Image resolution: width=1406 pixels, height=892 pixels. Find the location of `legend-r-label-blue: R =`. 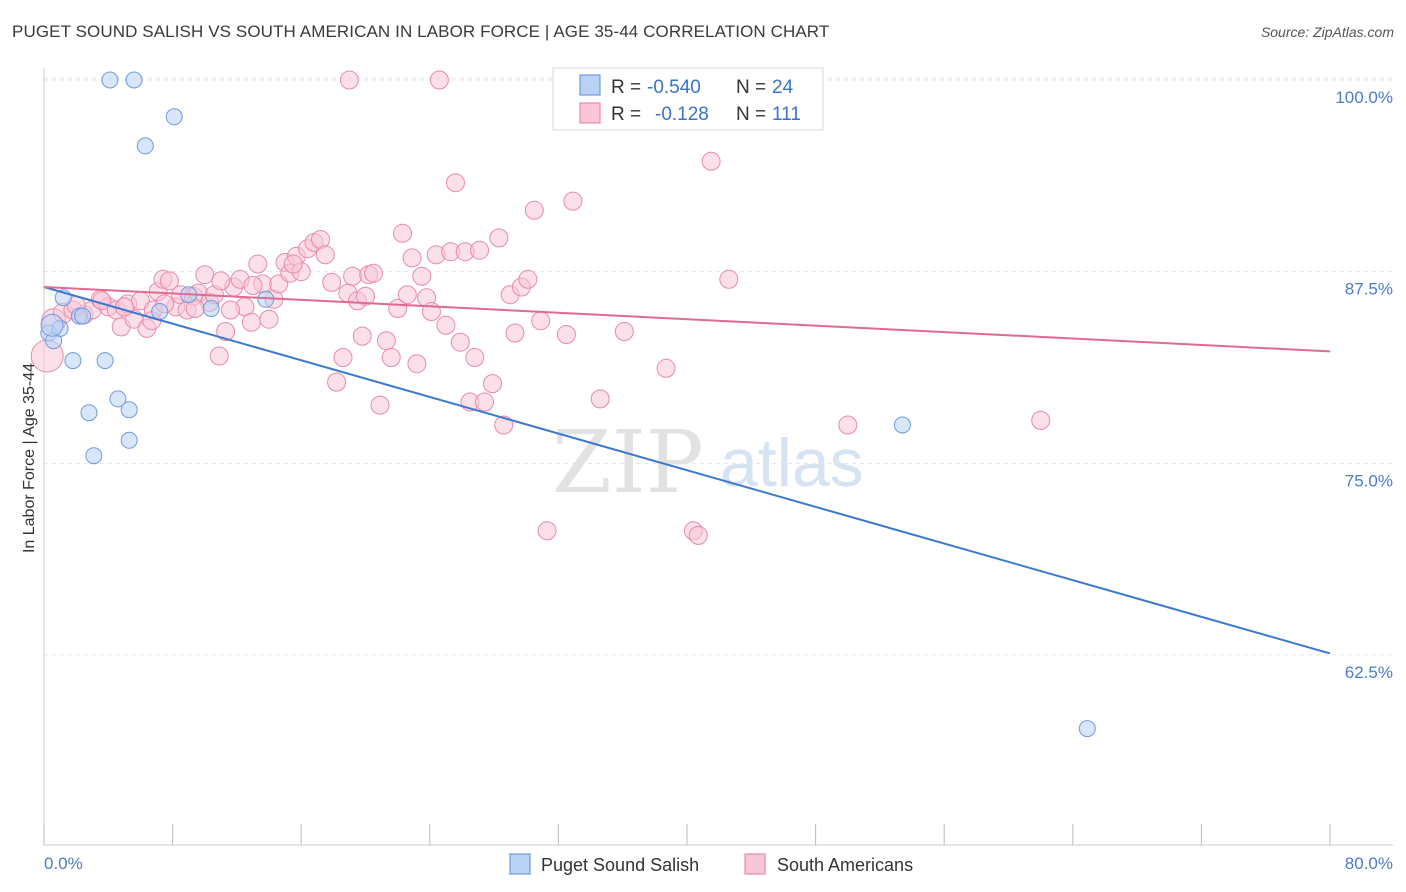

legend-r-label-blue: R = is located at coordinates (626, 87).